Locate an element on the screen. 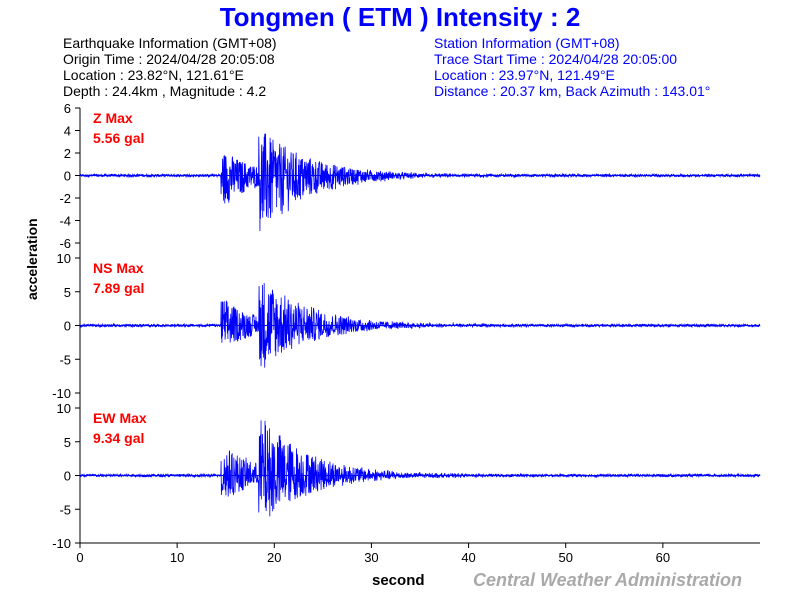  epicenter-location: Location : 23.82°N, 121.61°E is located at coordinates (153, 75).